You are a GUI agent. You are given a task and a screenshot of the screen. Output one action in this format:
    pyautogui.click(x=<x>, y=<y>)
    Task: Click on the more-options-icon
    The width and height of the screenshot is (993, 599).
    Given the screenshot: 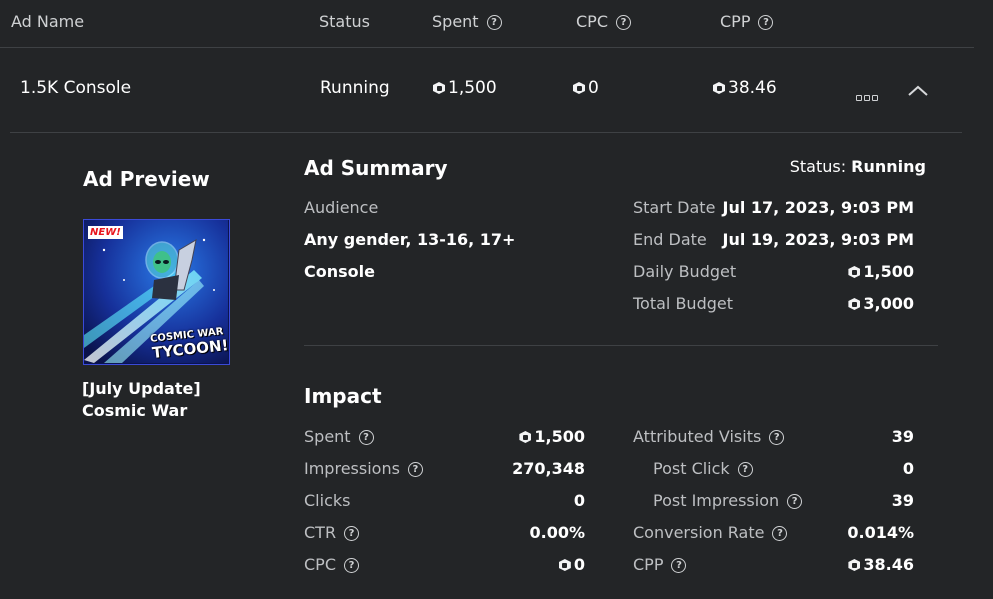 What is the action you would take?
    pyautogui.click(x=868, y=95)
    